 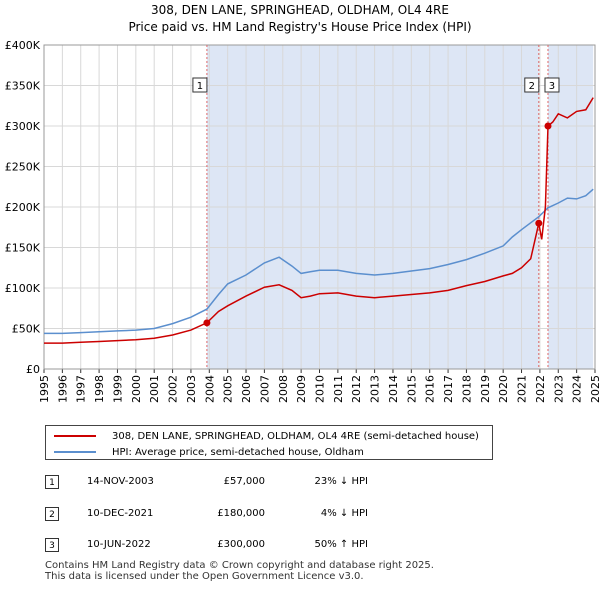 I want to click on sale-badge-label: 3, so click(x=552, y=86).